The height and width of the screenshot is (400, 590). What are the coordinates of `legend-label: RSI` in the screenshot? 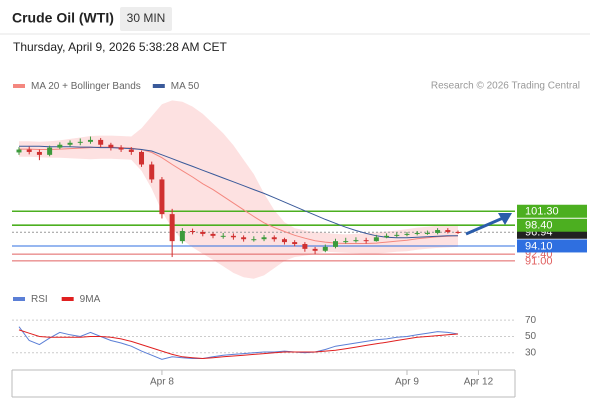 It's located at (39, 299).